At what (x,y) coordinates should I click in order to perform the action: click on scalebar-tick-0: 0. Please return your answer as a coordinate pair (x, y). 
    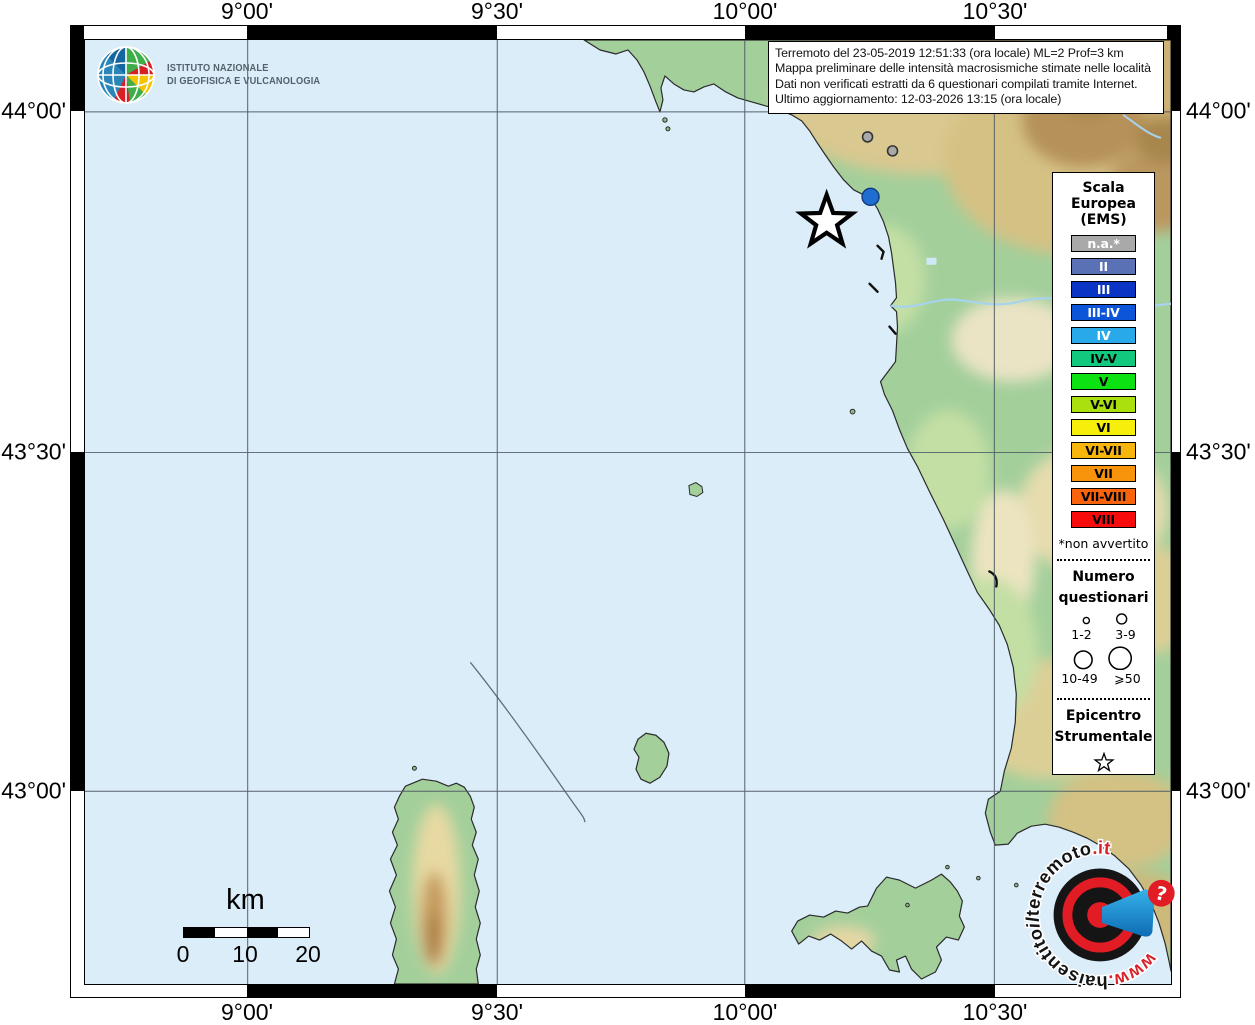
    Looking at the image, I should click on (183, 954).